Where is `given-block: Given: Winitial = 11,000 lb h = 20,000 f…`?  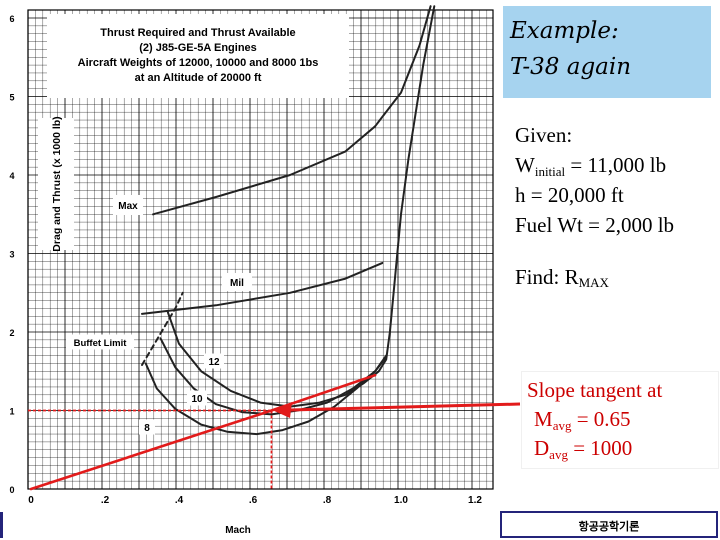 given-block: Given: Winitial = 11,000 lb h = 20,000 f… is located at coordinates (594, 180).